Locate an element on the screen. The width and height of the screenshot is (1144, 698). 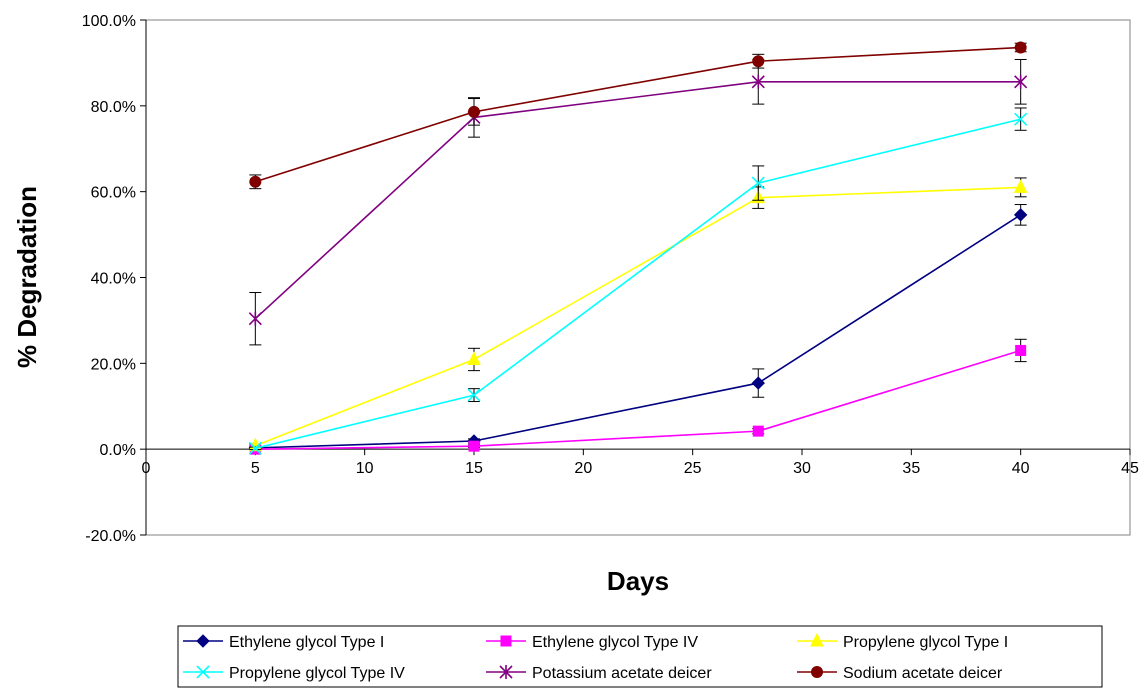
legend-item: Propylene glycol Type I is located at coordinates (902, 641).